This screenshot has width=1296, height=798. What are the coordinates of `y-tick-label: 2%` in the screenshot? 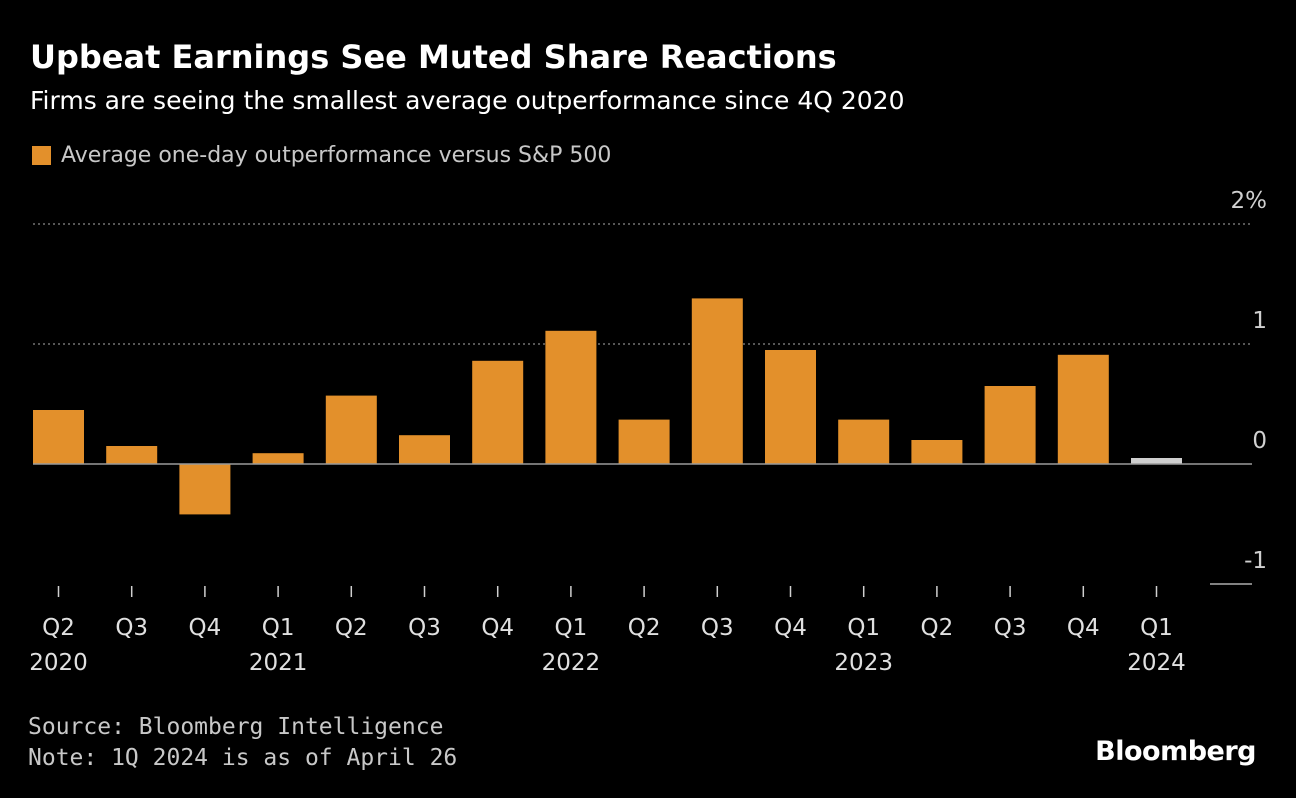 It's located at (1249, 201).